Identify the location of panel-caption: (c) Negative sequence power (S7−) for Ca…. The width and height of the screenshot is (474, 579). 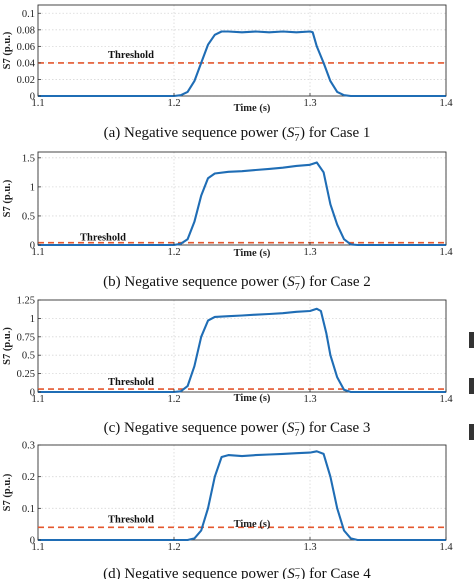
(237, 428).